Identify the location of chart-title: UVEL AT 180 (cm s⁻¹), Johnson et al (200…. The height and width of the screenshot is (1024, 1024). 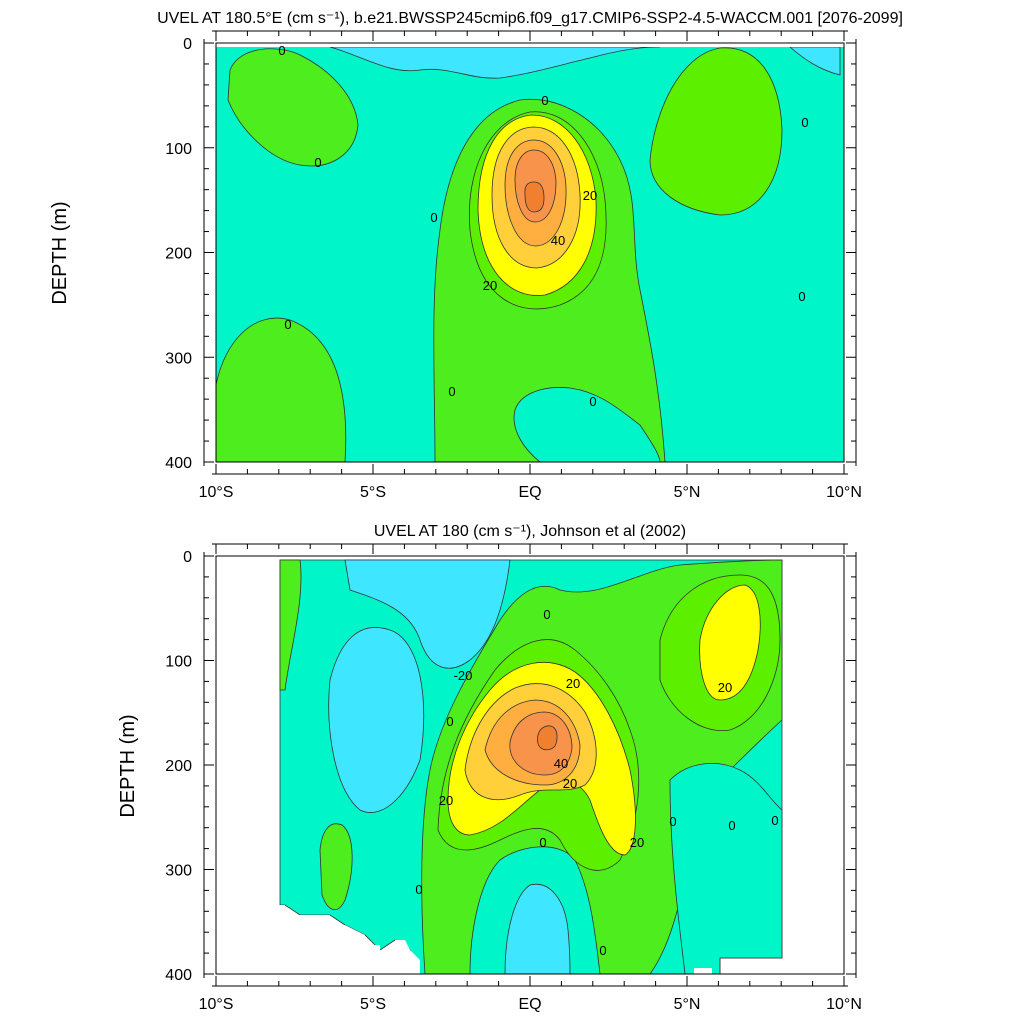
(530, 531).